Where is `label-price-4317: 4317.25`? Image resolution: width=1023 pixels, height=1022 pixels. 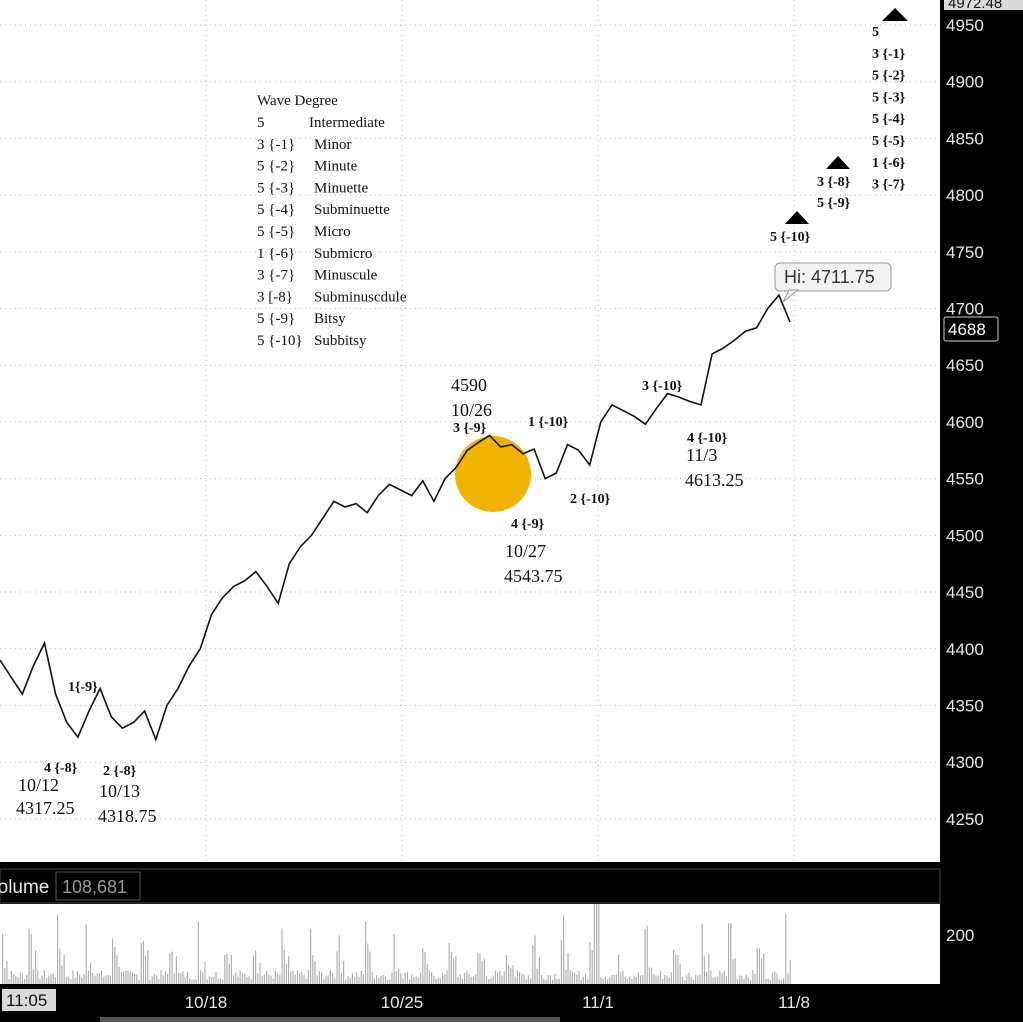 label-price-4317: 4317.25 is located at coordinates (45, 808).